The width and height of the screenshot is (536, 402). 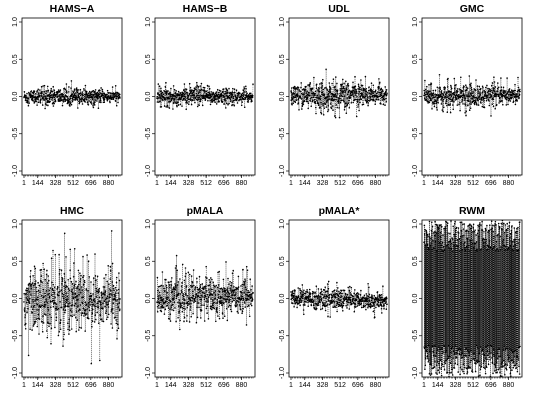 I want to click on panel-title: GMC, so click(x=472, y=9).